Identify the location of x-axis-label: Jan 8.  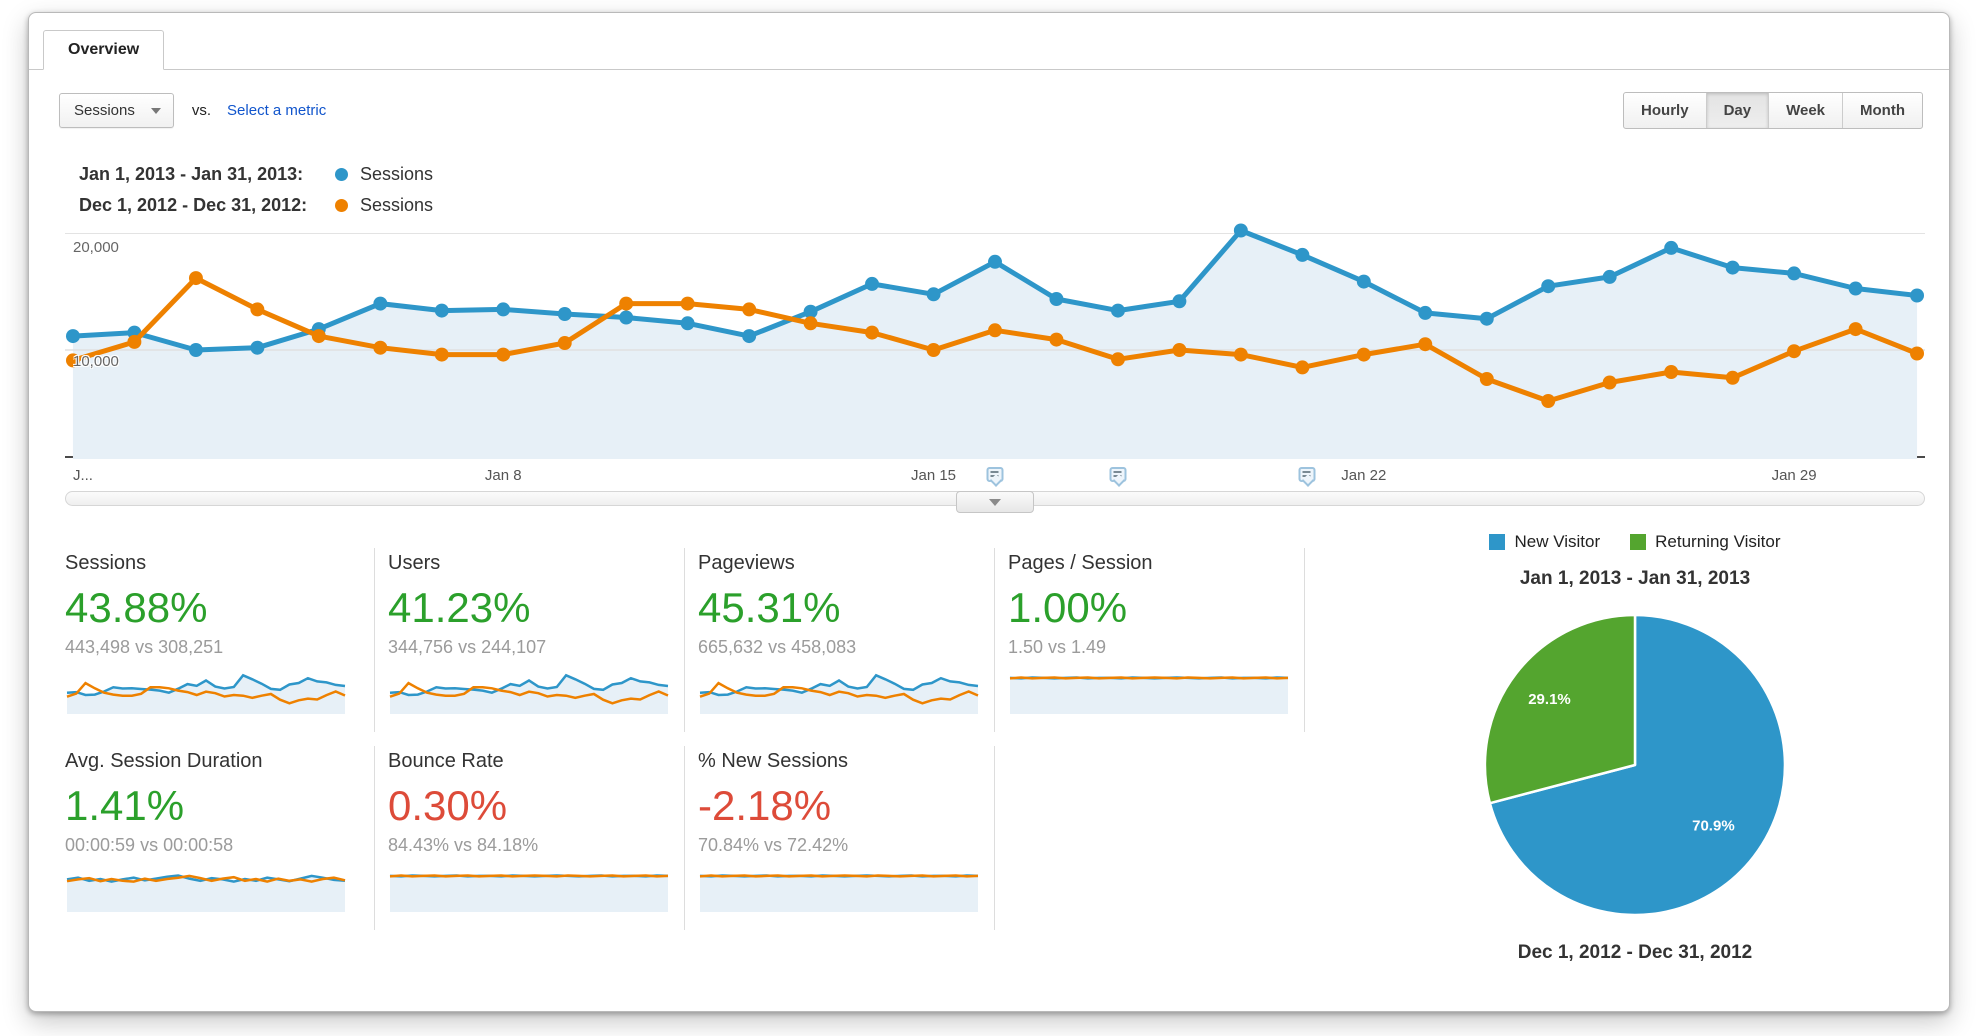
(503, 475).